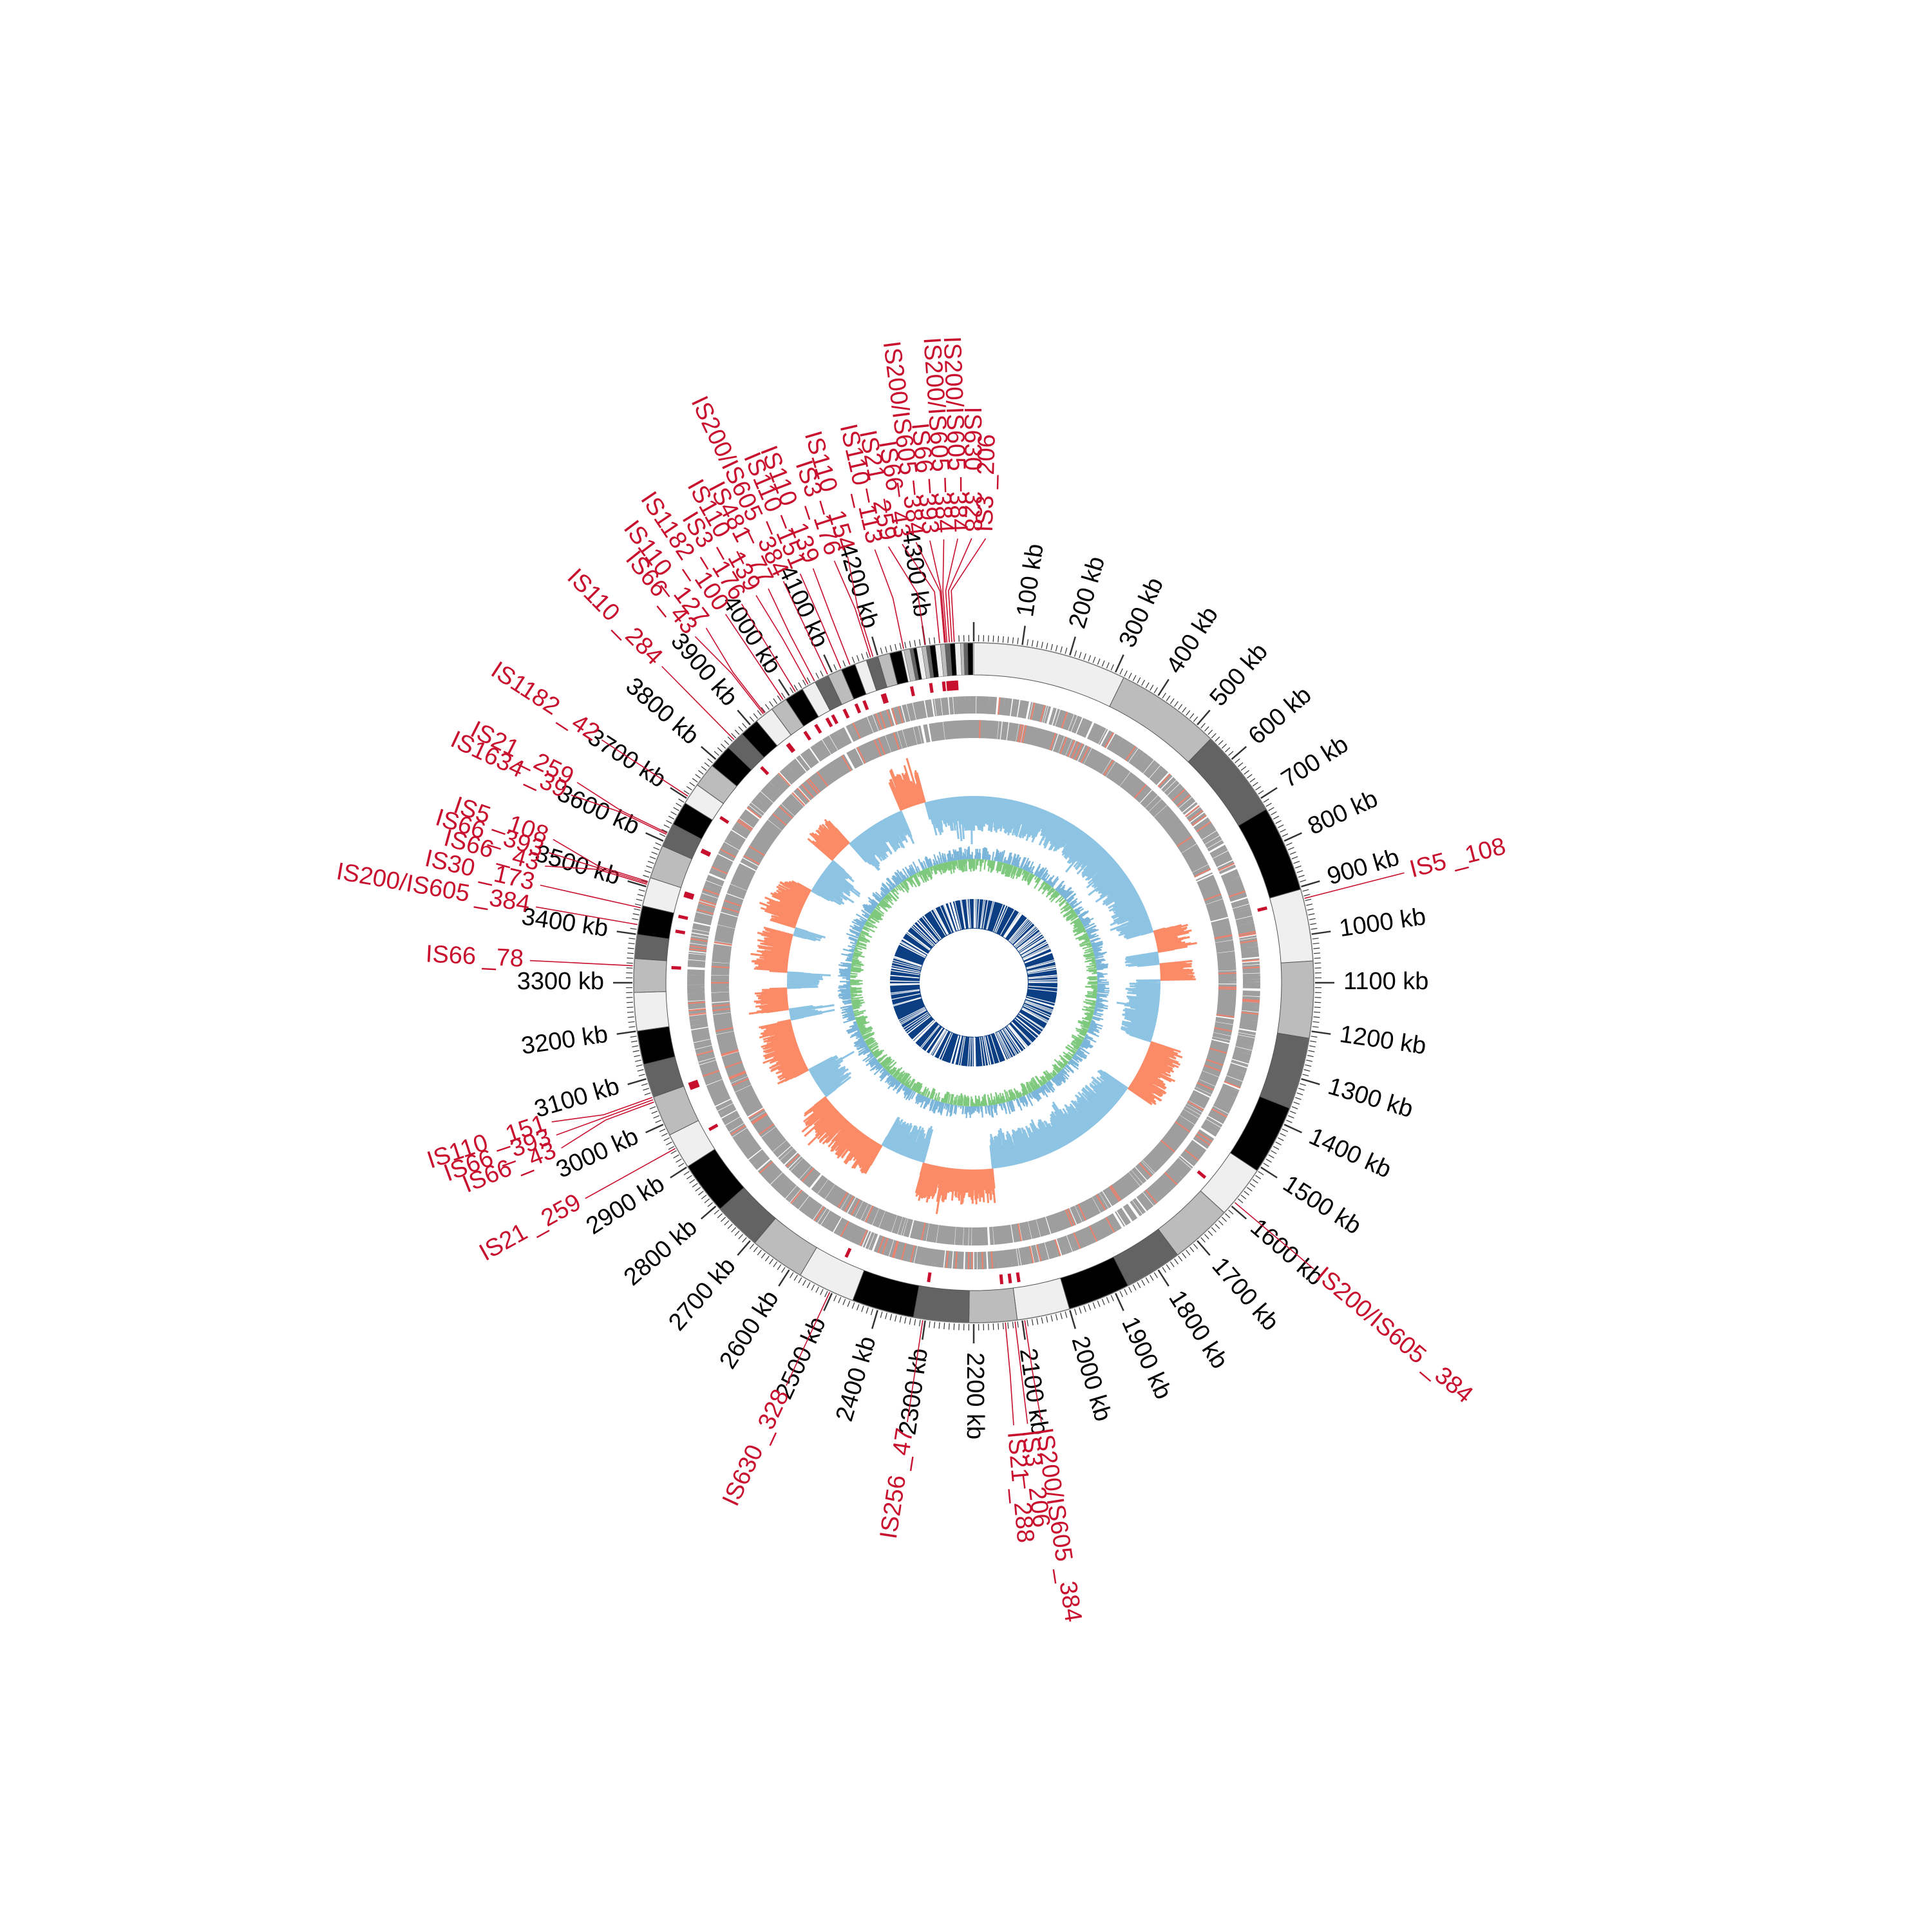 The width and height of the screenshot is (1932, 1932). What do you see at coordinates (661, 1253) in the screenshot?
I see `position-tick-label: 2800 kb` at bounding box center [661, 1253].